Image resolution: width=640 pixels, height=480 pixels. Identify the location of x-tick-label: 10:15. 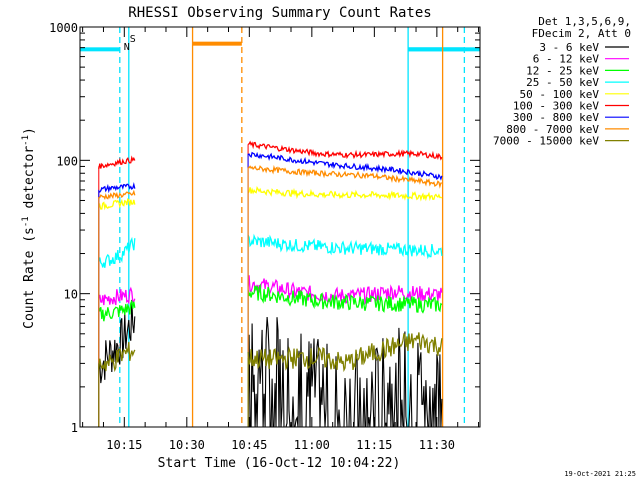
(124, 445).